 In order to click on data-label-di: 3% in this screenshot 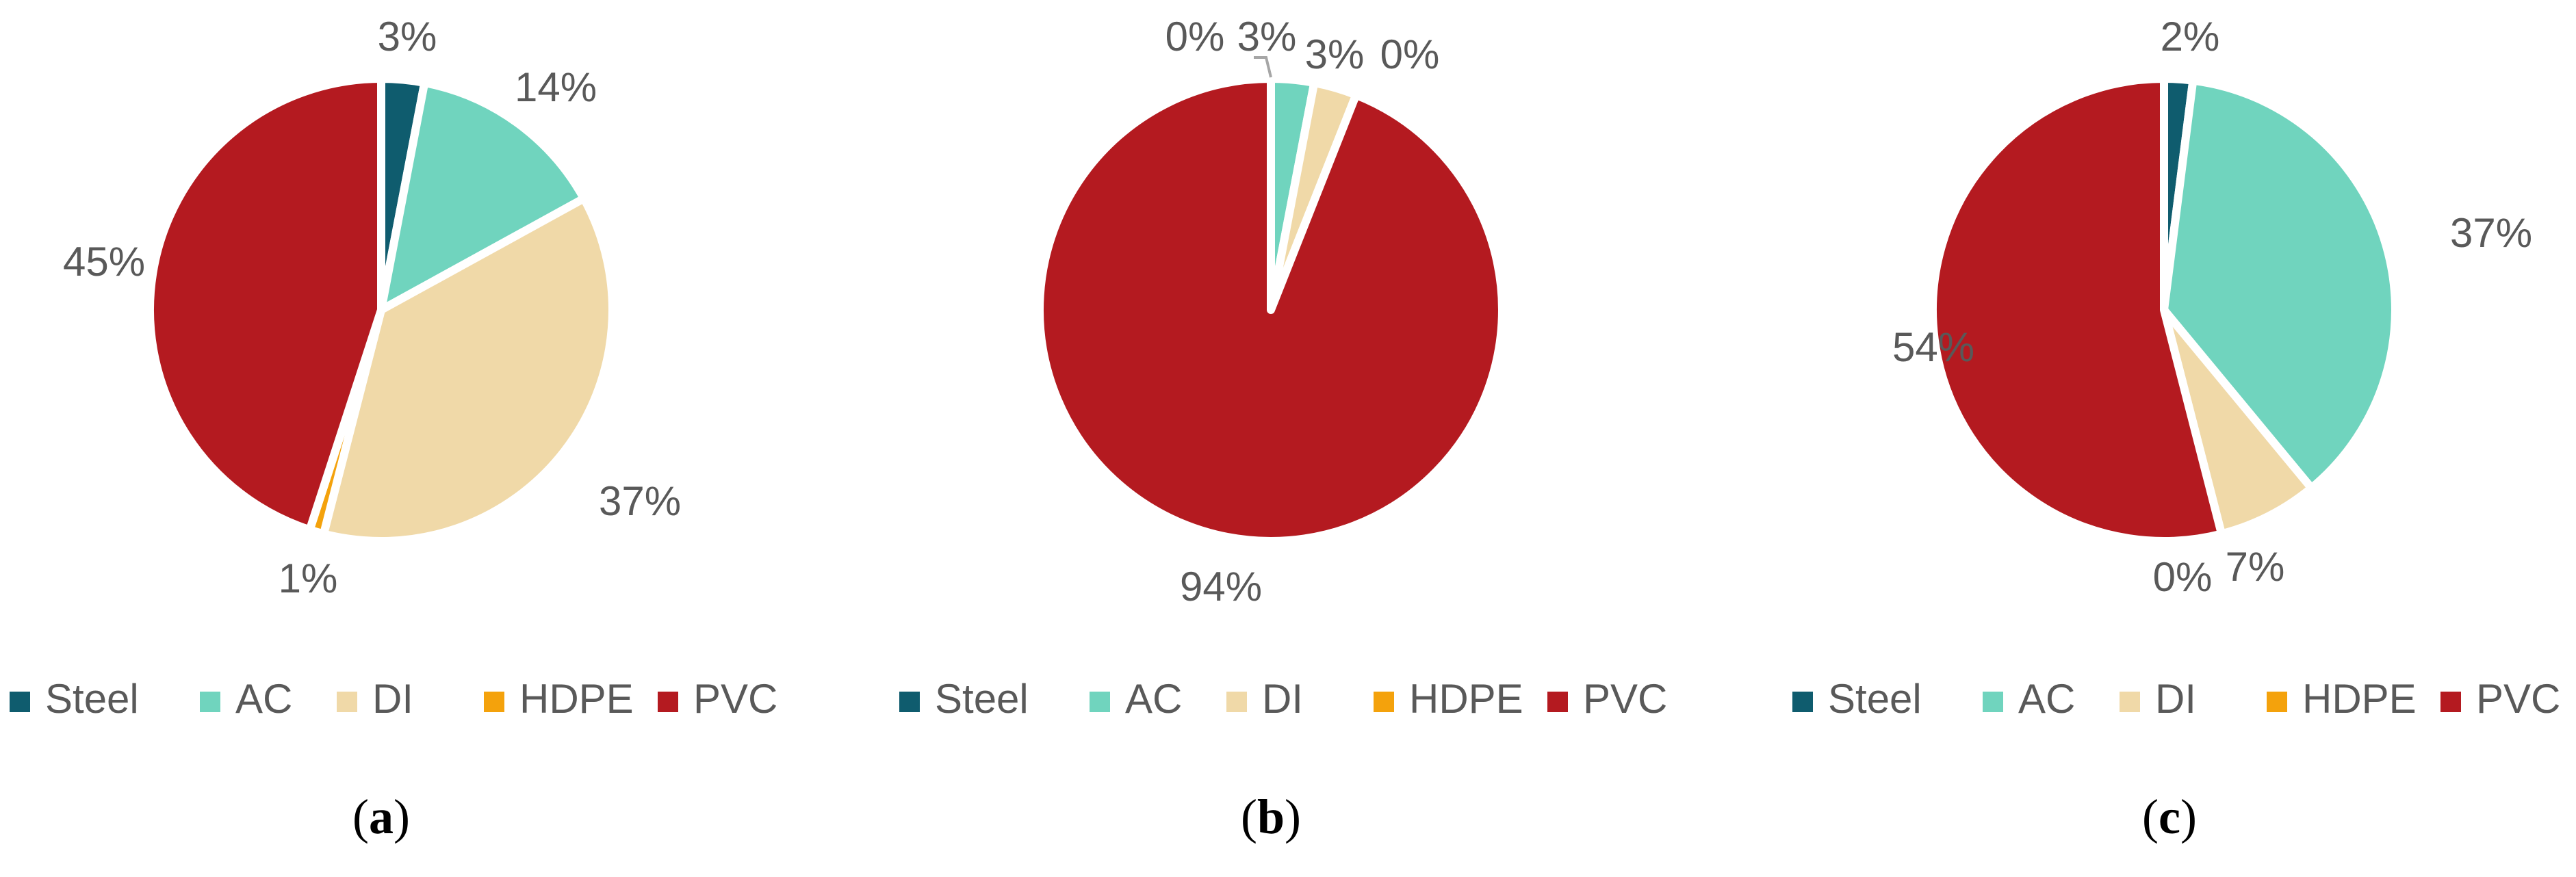, I will do `click(1335, 54)`.